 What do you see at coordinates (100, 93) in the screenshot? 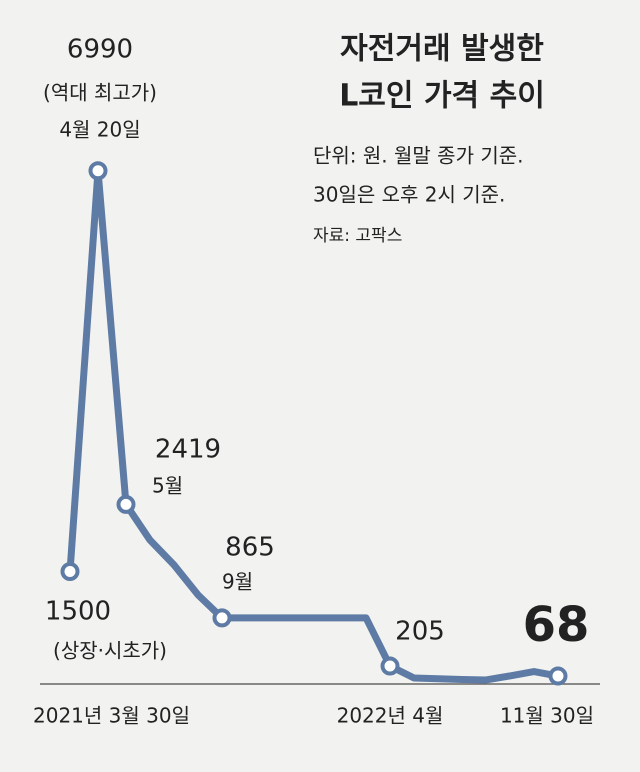
I see `point-note: (역대 최고가)` at bounding box center [100, 93].